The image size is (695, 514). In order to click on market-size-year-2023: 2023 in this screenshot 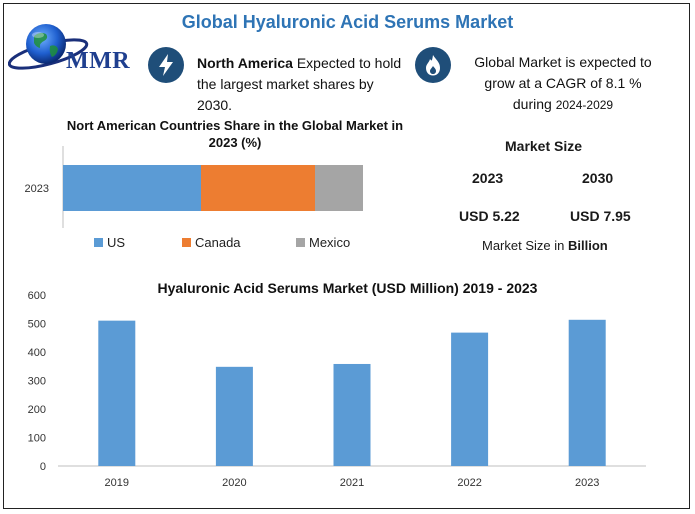, I will do `click(488, 178)`.